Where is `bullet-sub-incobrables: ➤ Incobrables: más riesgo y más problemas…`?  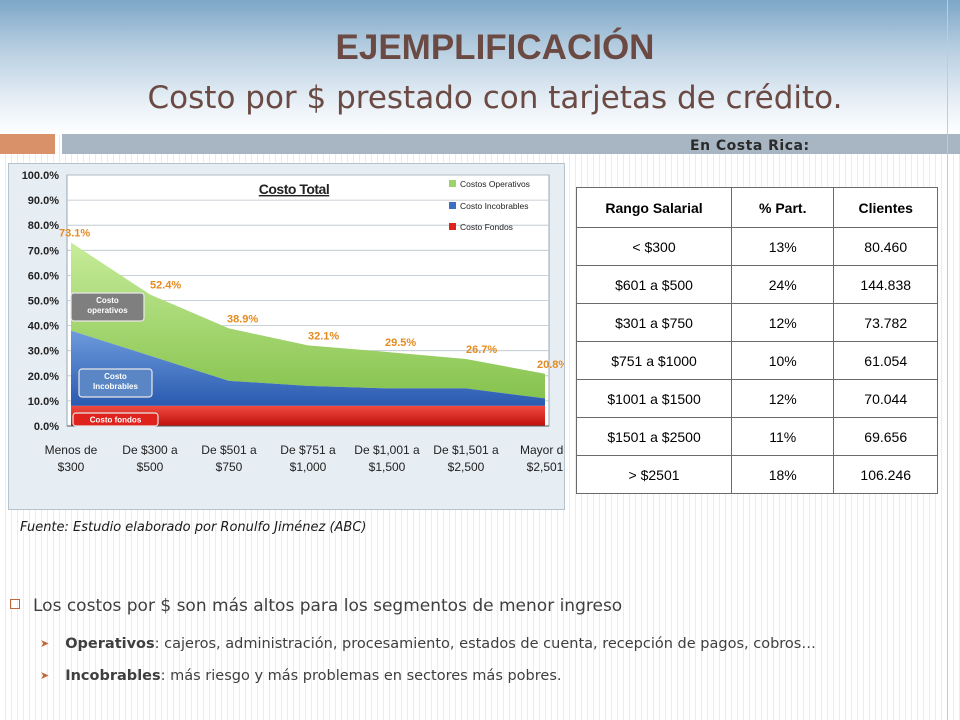
bullet-sub-incobrables: ➤ Incobrables: más riesgo y más problemas… is located at coordinates (301, 676).